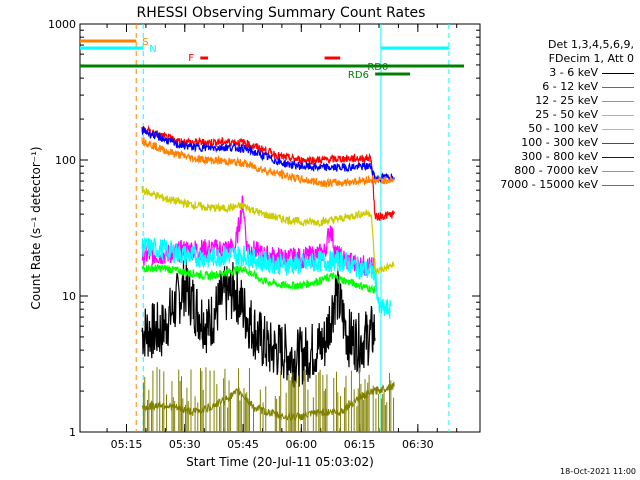 This screenshot has height=480, width=640. What do you see at coordinates (360, 444) in the screenshot?
I see `x-tick-label: 06:15` at bounding box center [360, 444].